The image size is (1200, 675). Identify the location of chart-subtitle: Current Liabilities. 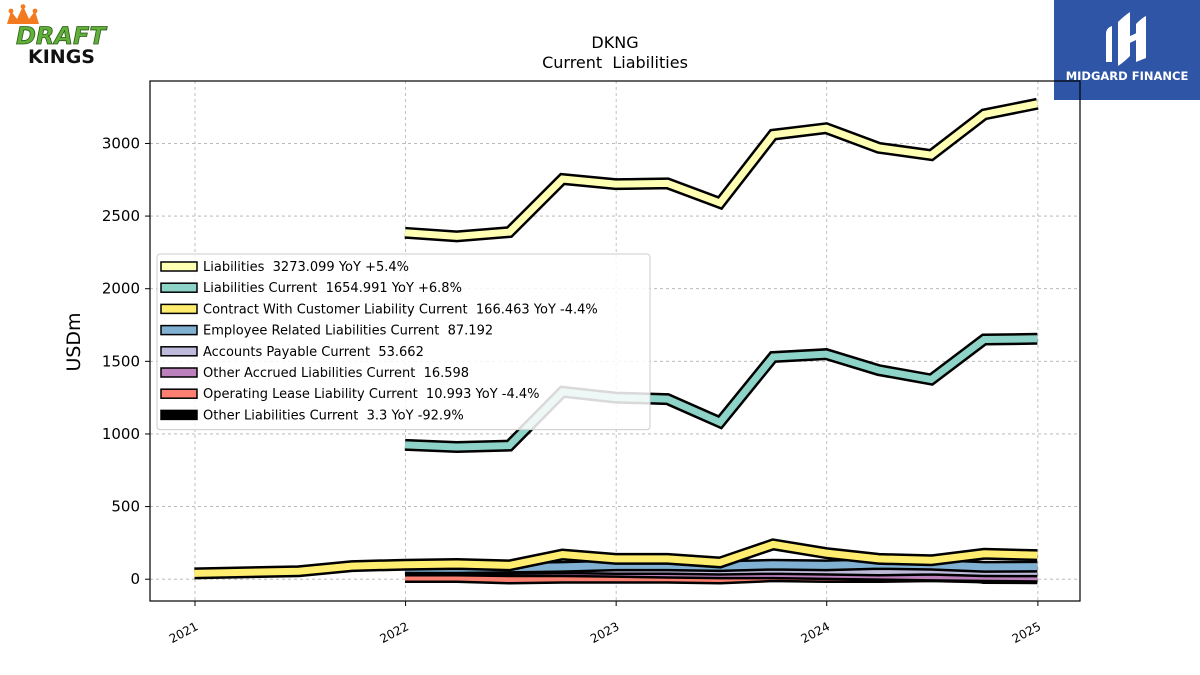
(615, 62).